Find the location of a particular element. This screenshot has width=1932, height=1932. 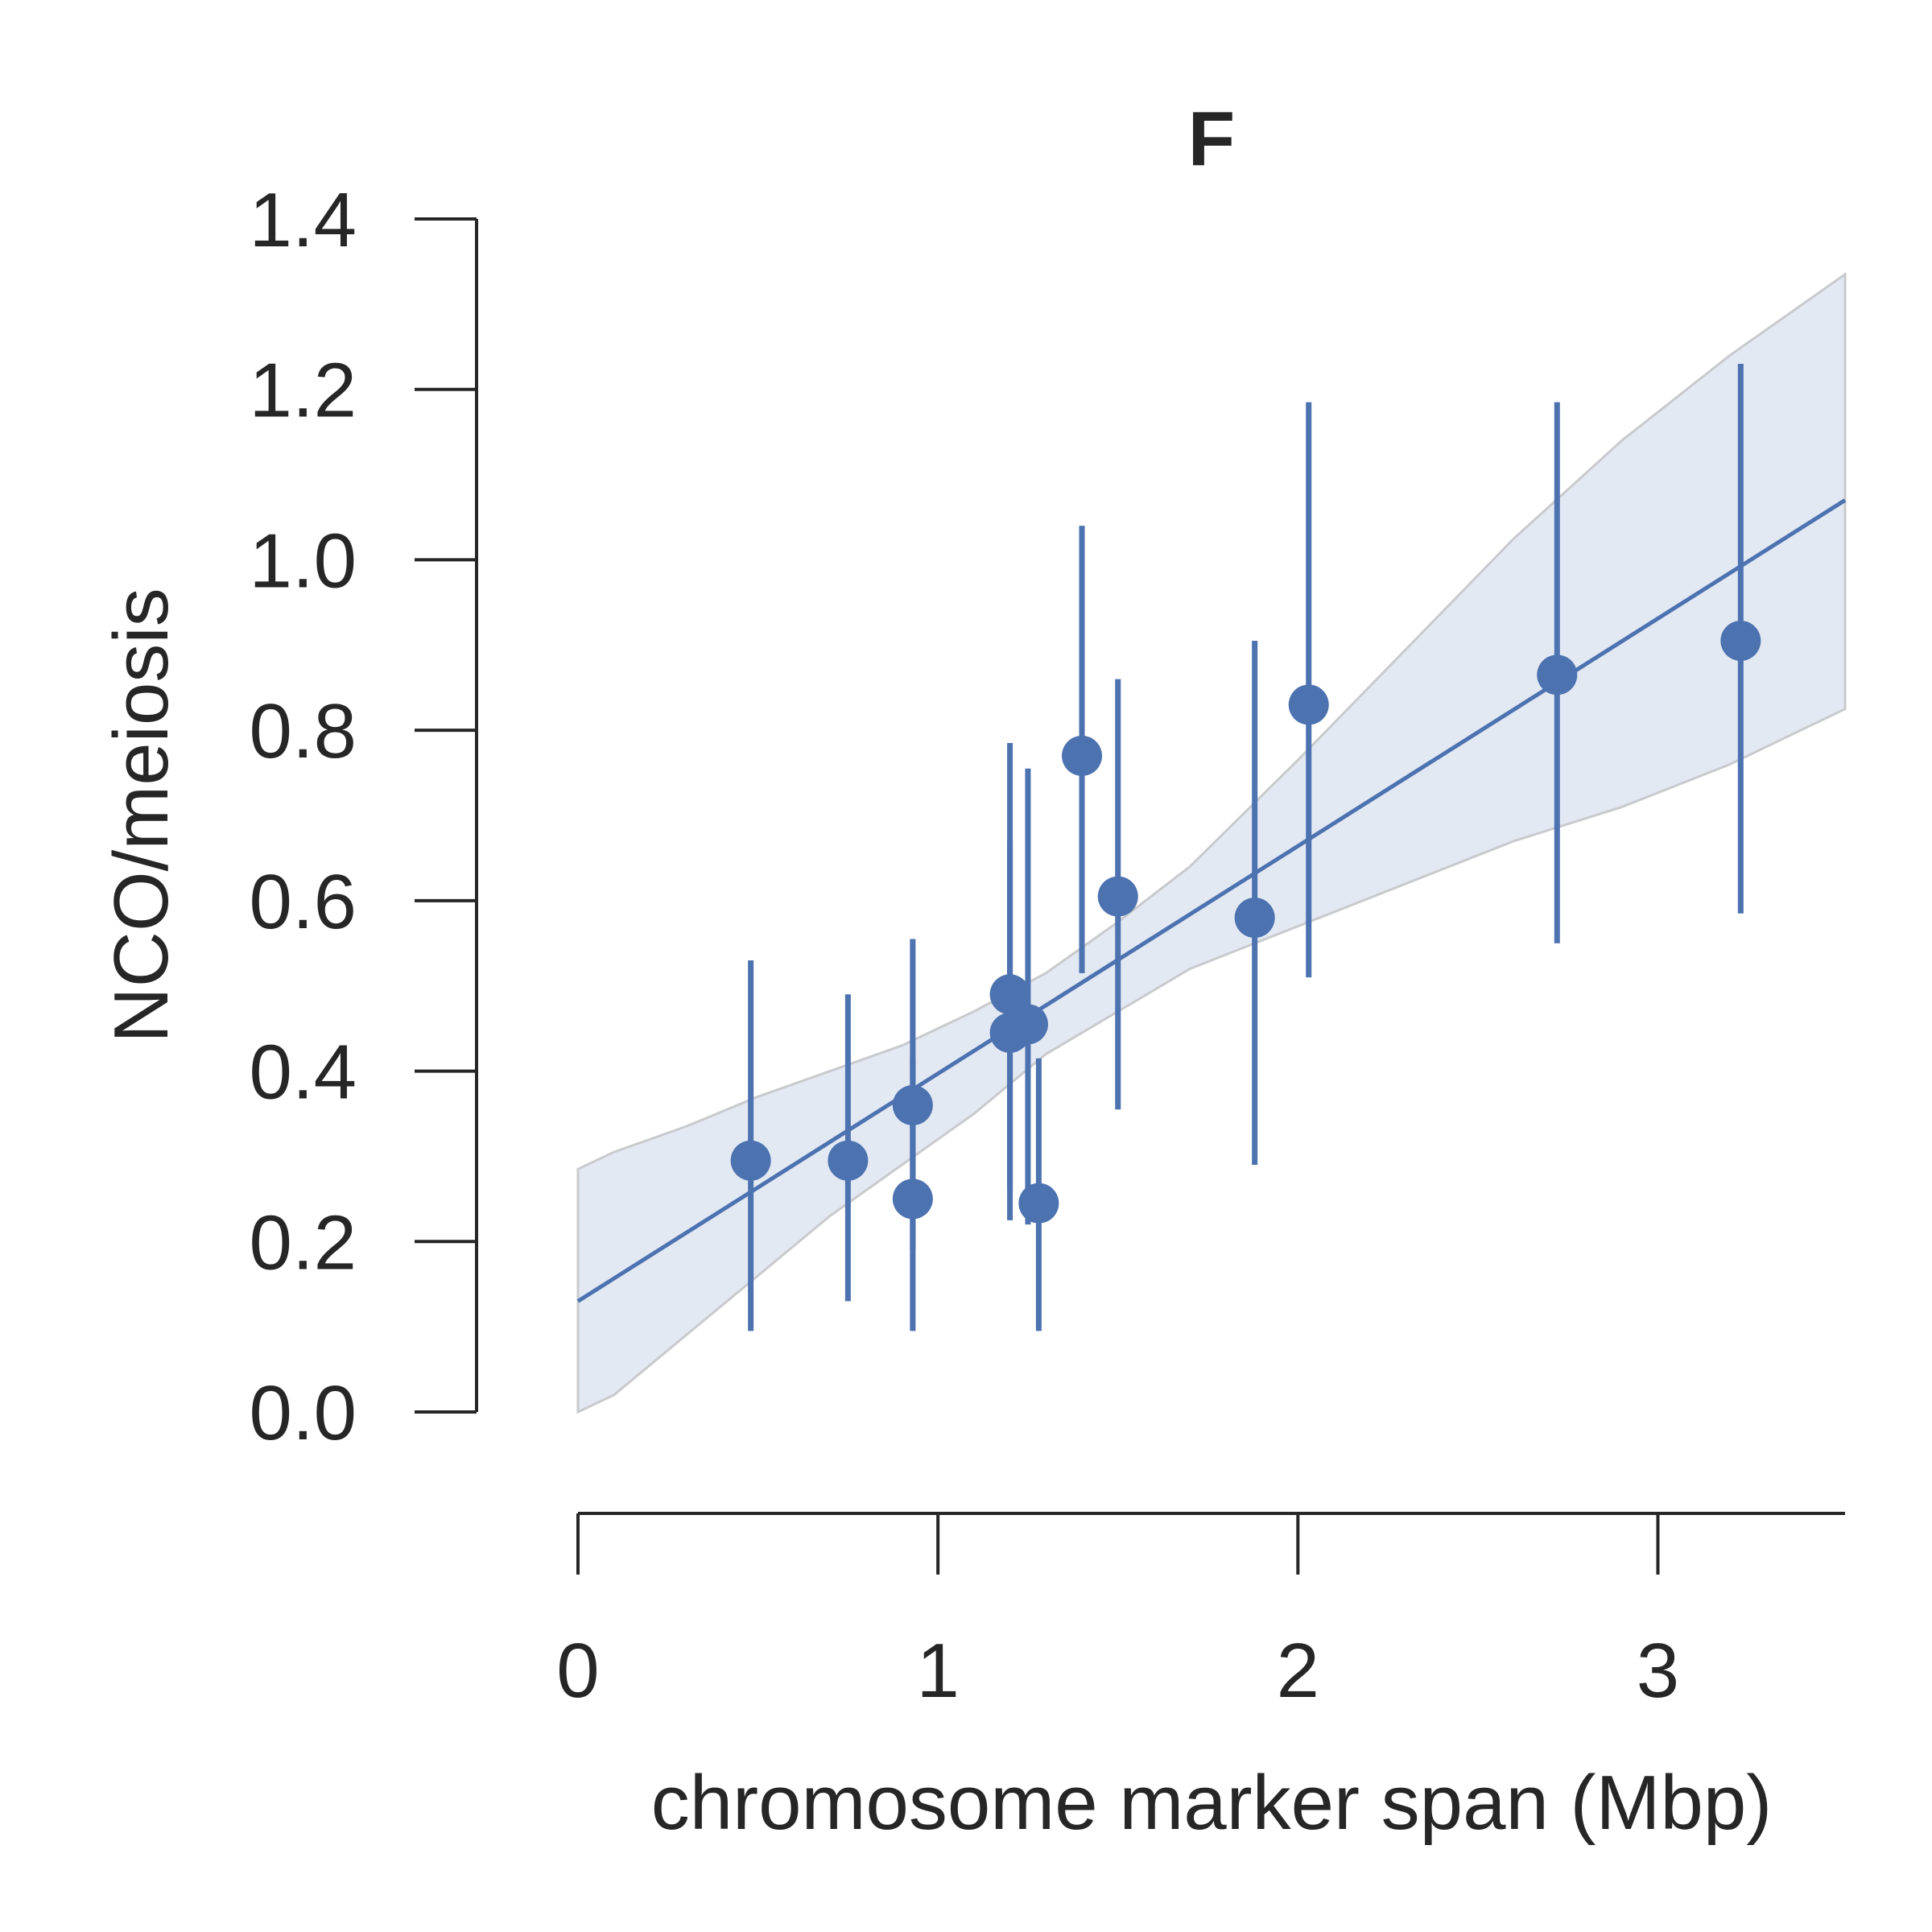

y-tick-label: 1.2 is located at coordinates (303, 391).